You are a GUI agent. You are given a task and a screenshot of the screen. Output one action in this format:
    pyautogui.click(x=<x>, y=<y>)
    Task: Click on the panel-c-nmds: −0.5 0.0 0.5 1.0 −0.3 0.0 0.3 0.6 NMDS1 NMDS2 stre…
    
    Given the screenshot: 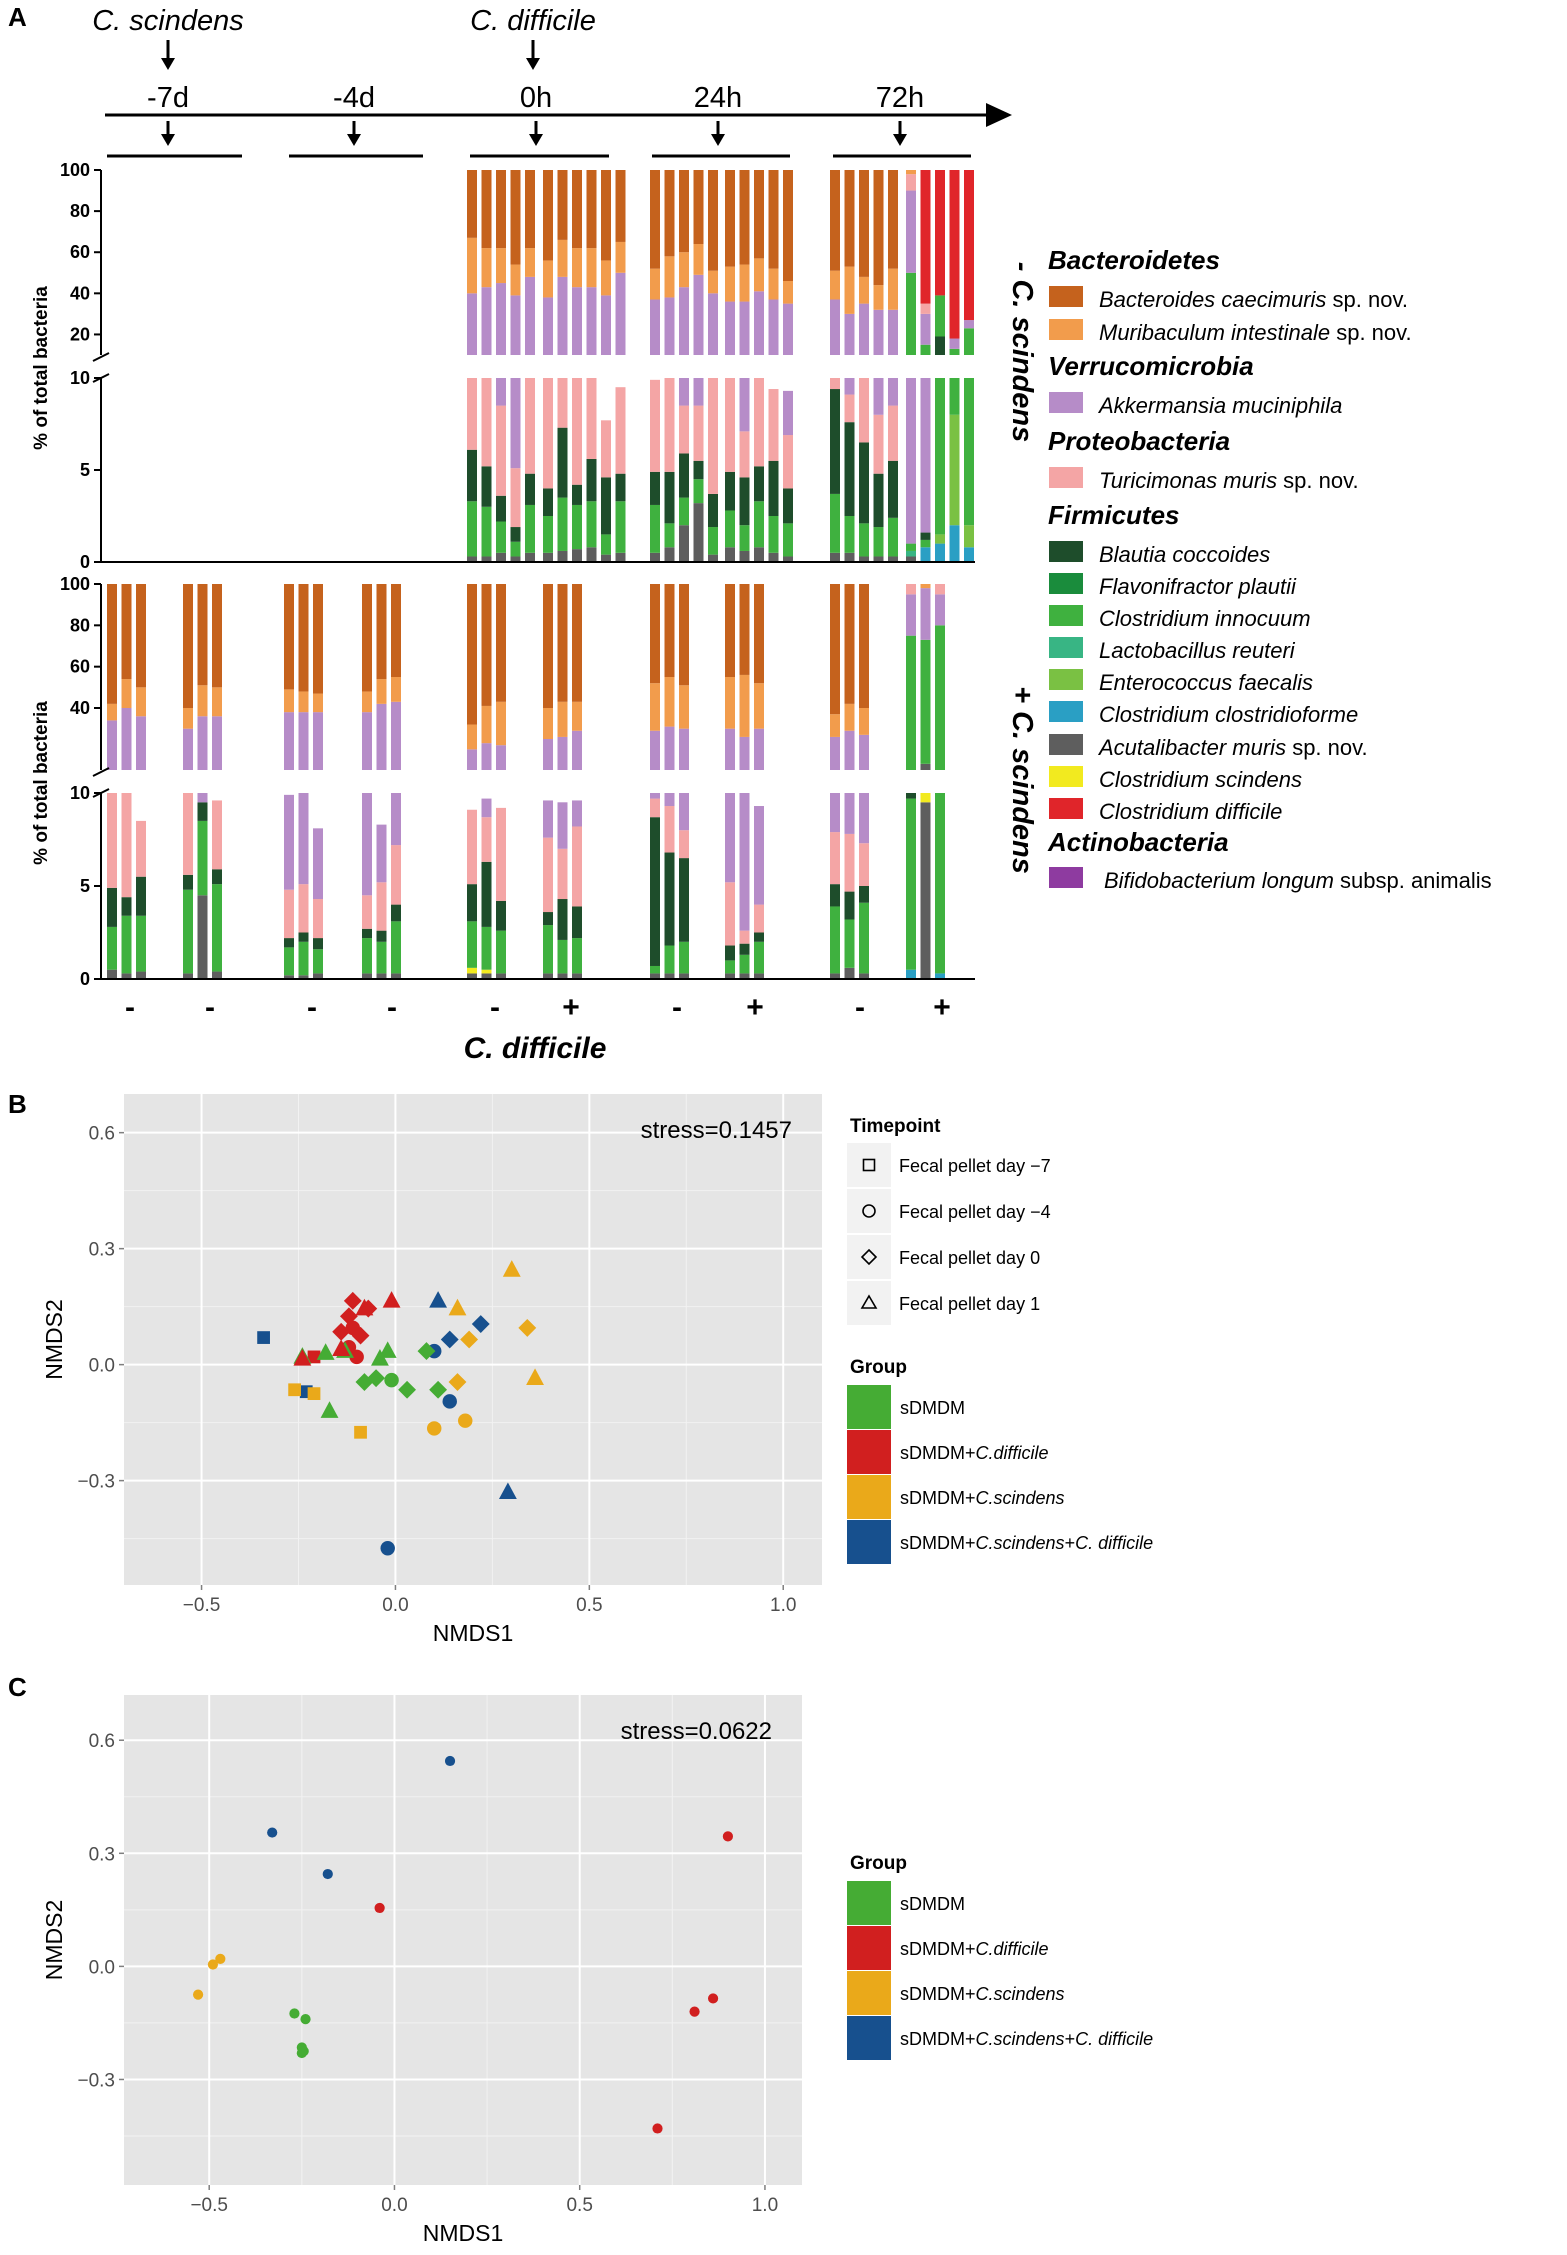 What is the action you would take?
    pyautogui.click(x=421, y=1970)
    